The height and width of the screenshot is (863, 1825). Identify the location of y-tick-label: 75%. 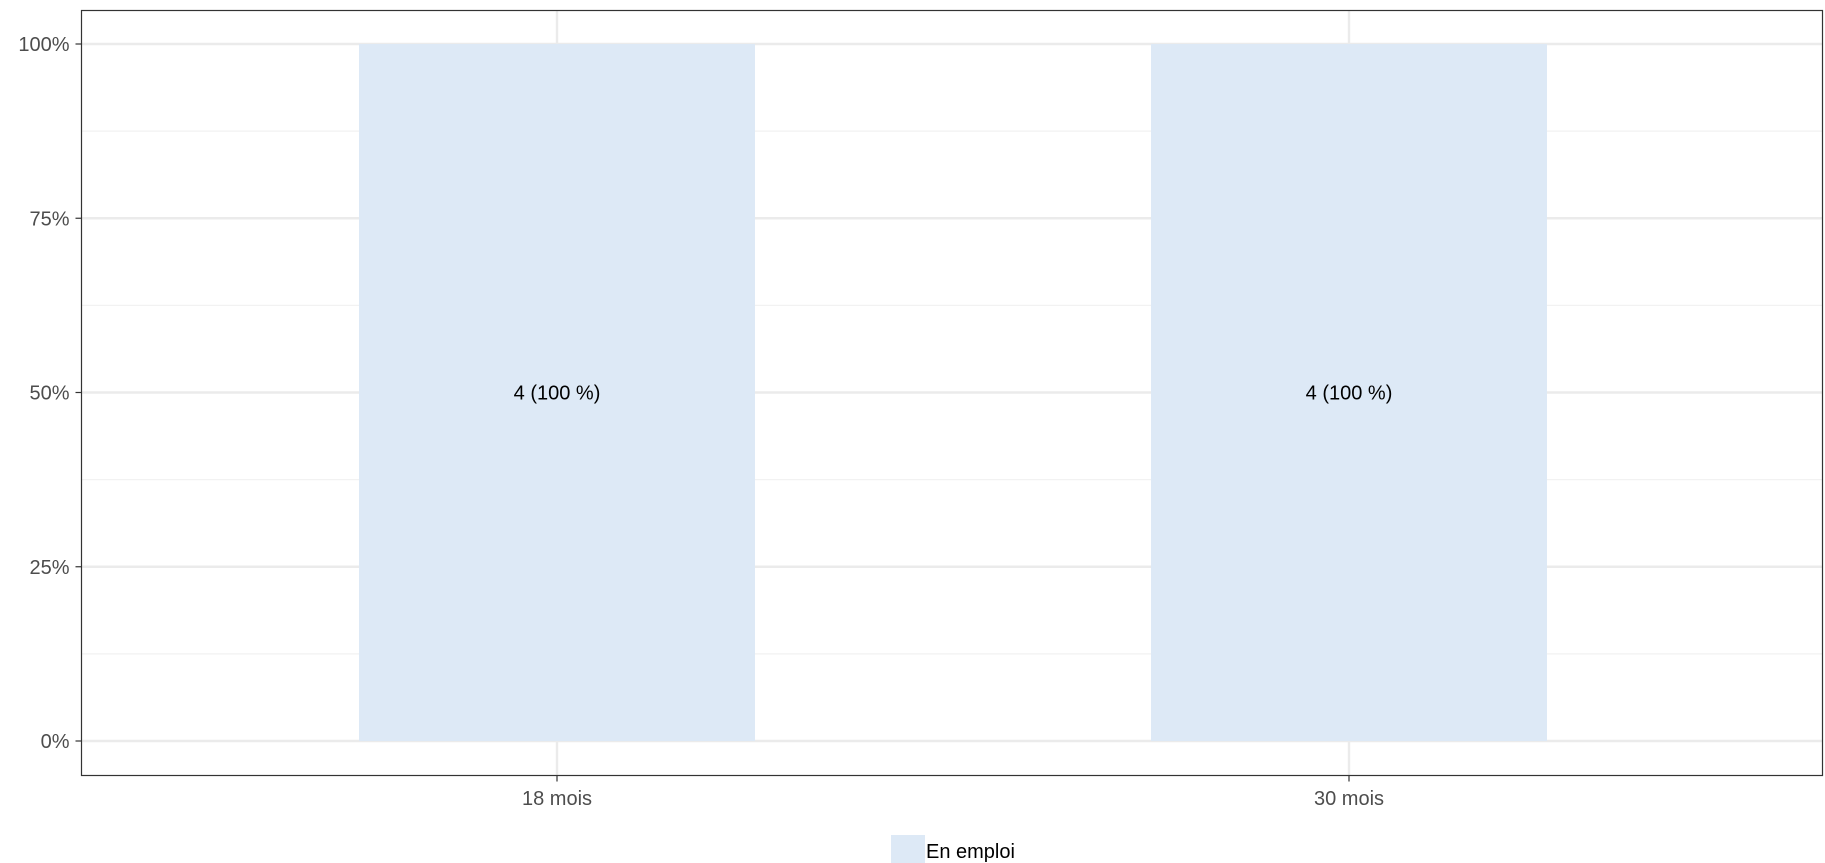
(49, 219).